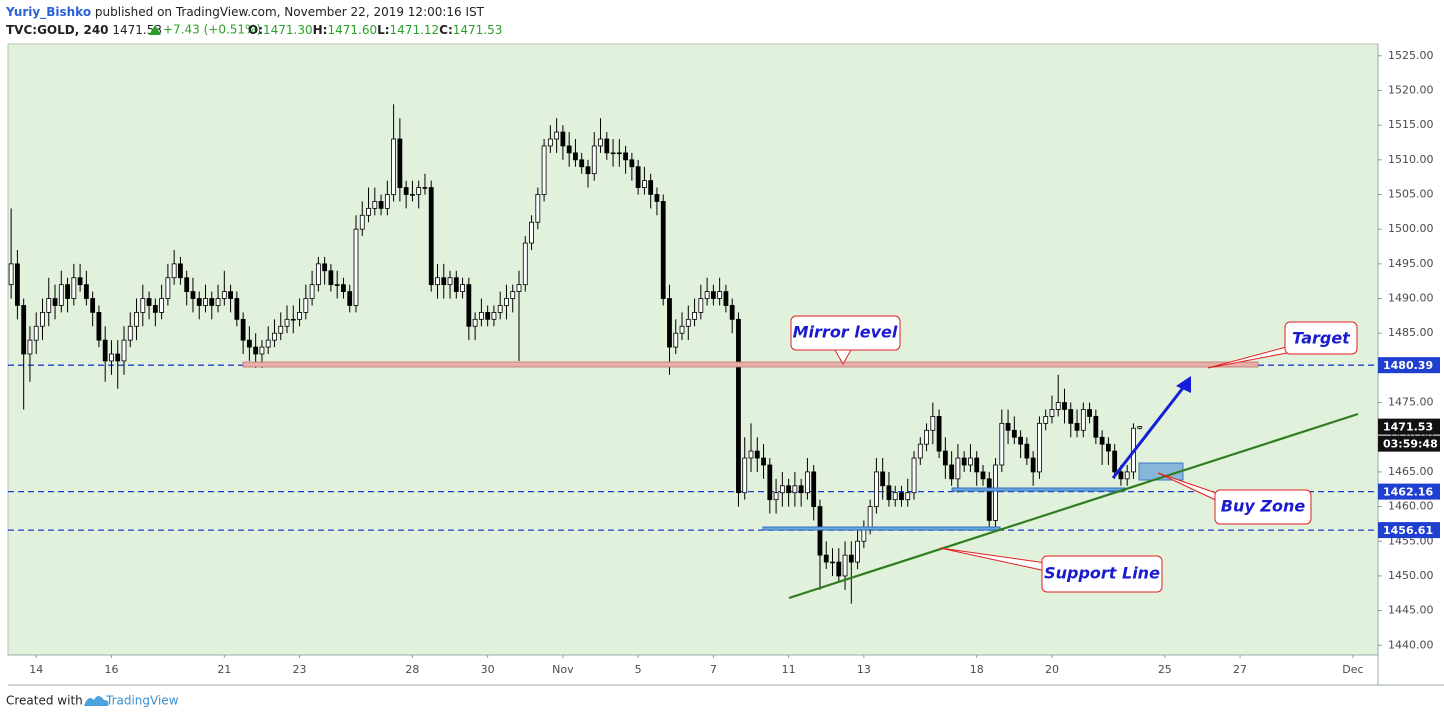  What do you see at coordinates (1408, 365) in the screenshot?
I see `level-label: 1480.39` at bounding box center [1408, 365].